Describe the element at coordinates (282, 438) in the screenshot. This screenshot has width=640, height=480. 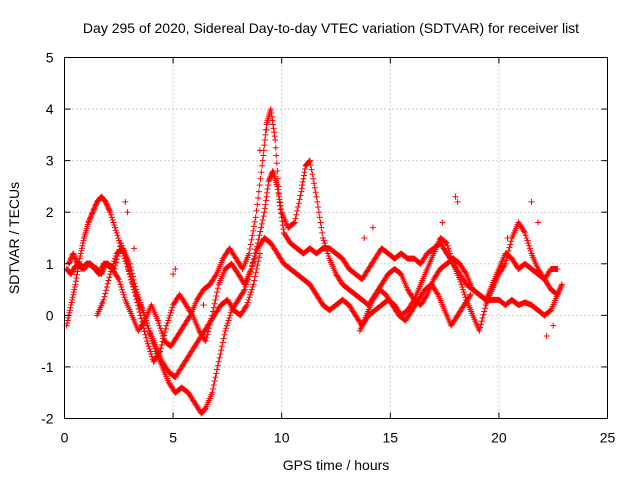
I see `x-tick-label: 10` at that location.